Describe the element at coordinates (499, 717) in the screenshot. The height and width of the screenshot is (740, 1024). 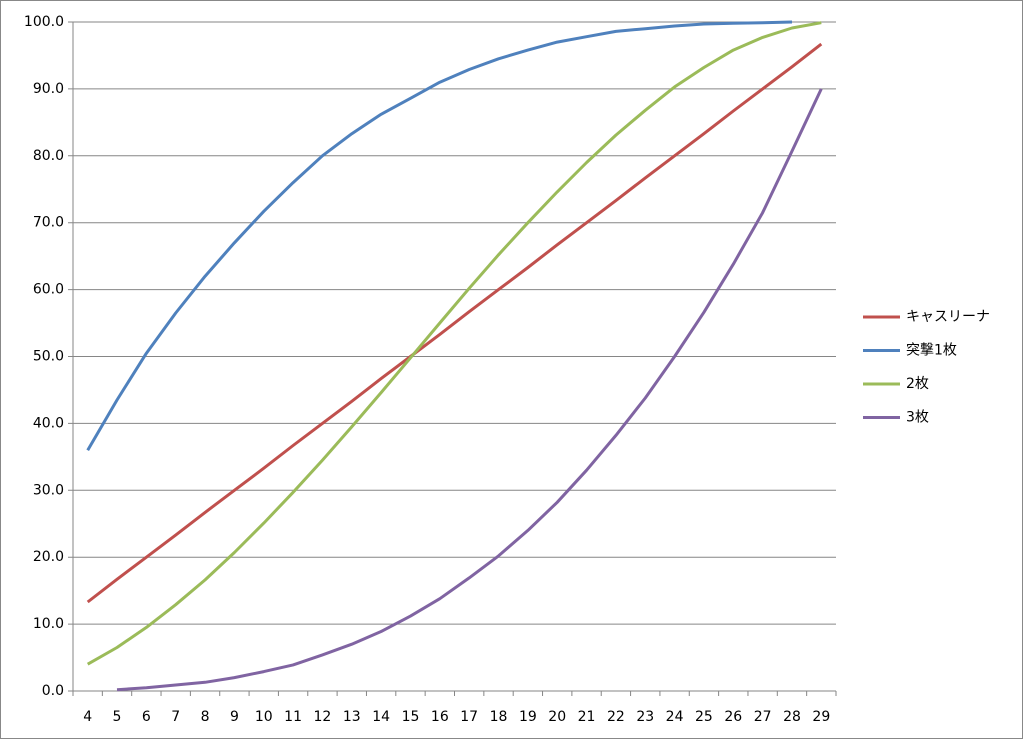
I see `x-tick-label: 18` at that location.